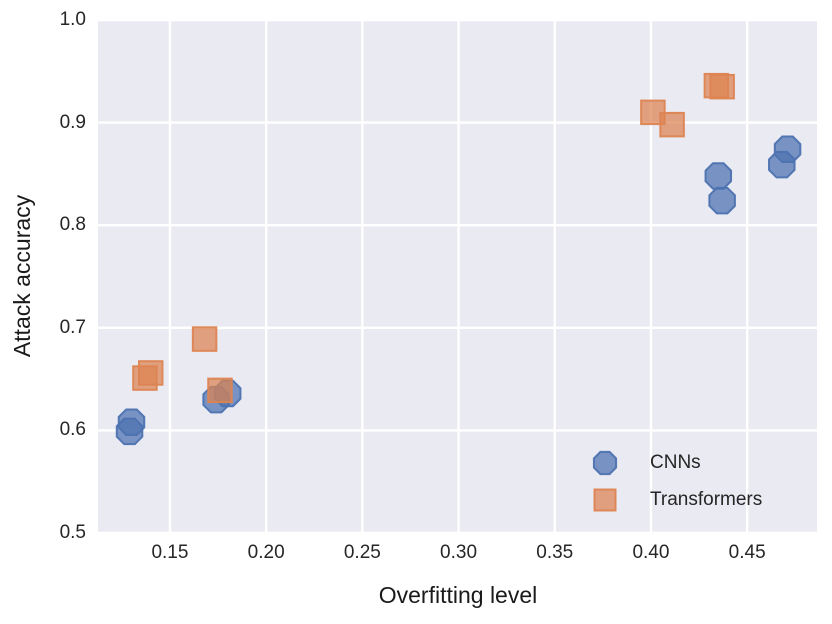  I want to click on x-tick-label: 0.35, so click(555, 552).